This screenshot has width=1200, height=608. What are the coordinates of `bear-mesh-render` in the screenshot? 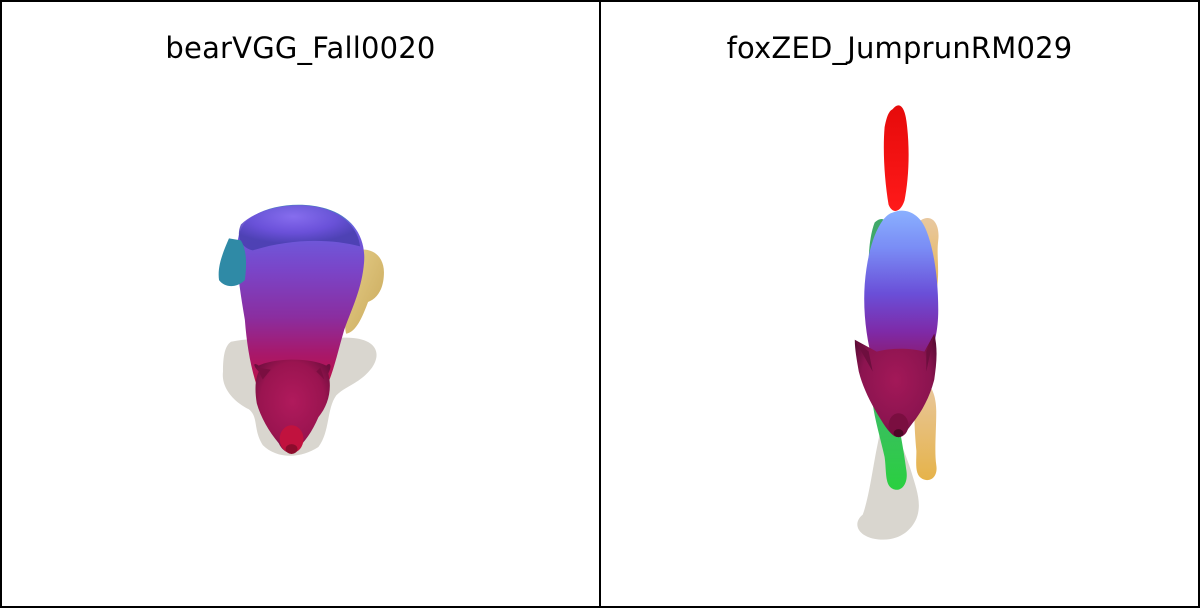 It's located at (301, 330).